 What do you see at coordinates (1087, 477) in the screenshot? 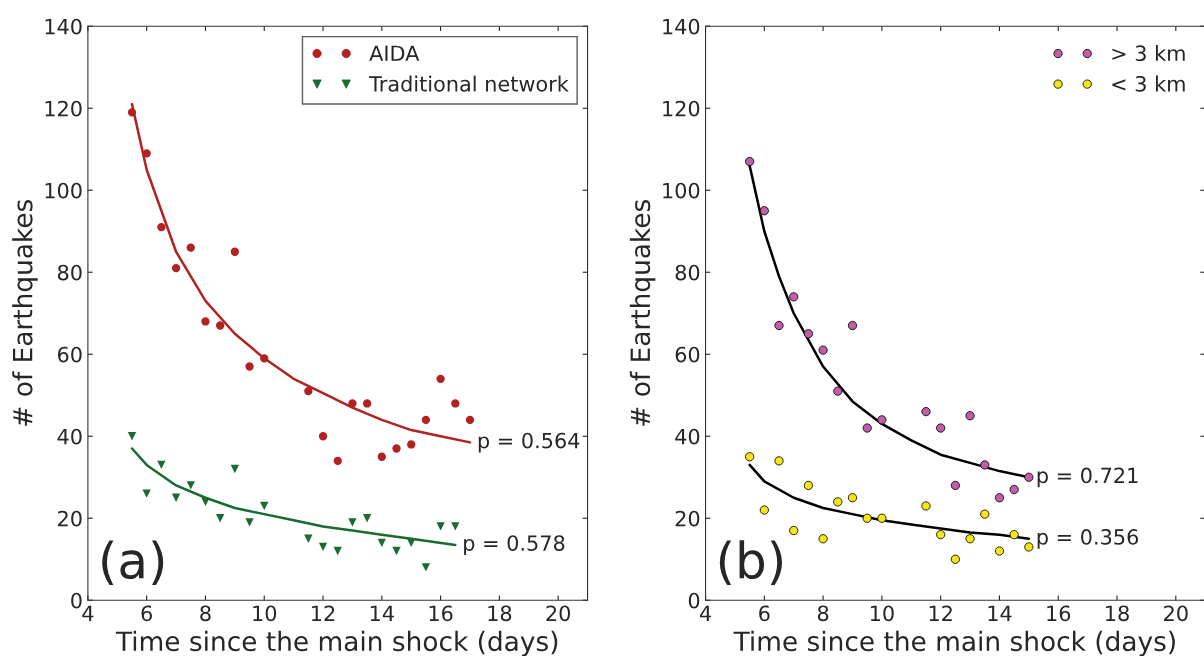
I see `annotation: p = 0.721` at bounding box center [1087, 477].